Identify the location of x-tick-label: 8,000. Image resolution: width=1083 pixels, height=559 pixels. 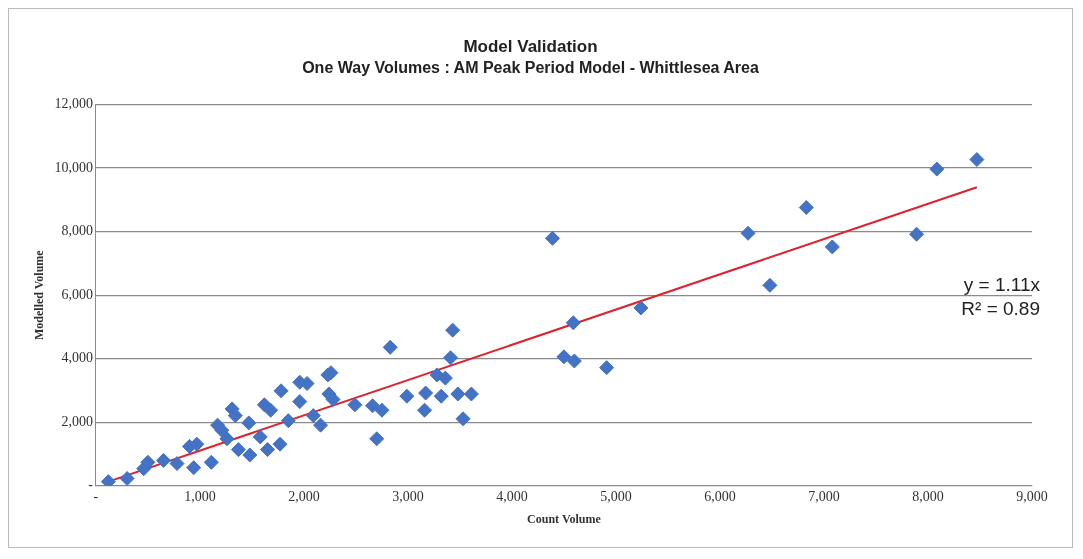
(928, 496).